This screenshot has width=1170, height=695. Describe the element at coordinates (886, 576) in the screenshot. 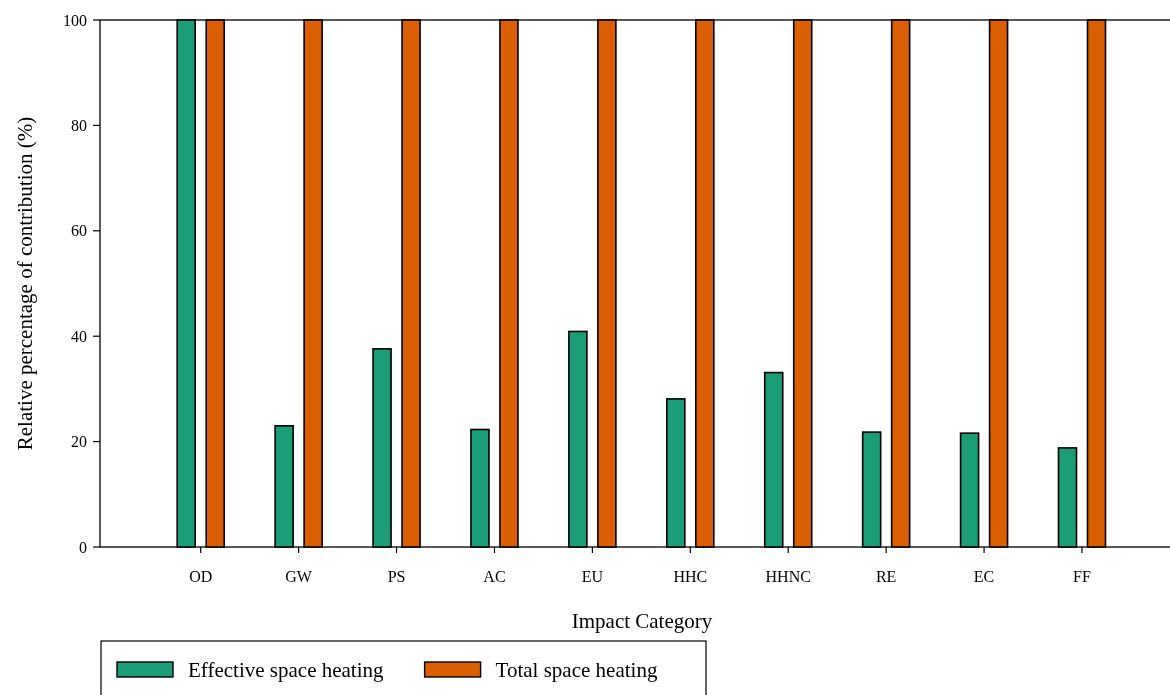

I see `x-tick-label: RE` at that location.